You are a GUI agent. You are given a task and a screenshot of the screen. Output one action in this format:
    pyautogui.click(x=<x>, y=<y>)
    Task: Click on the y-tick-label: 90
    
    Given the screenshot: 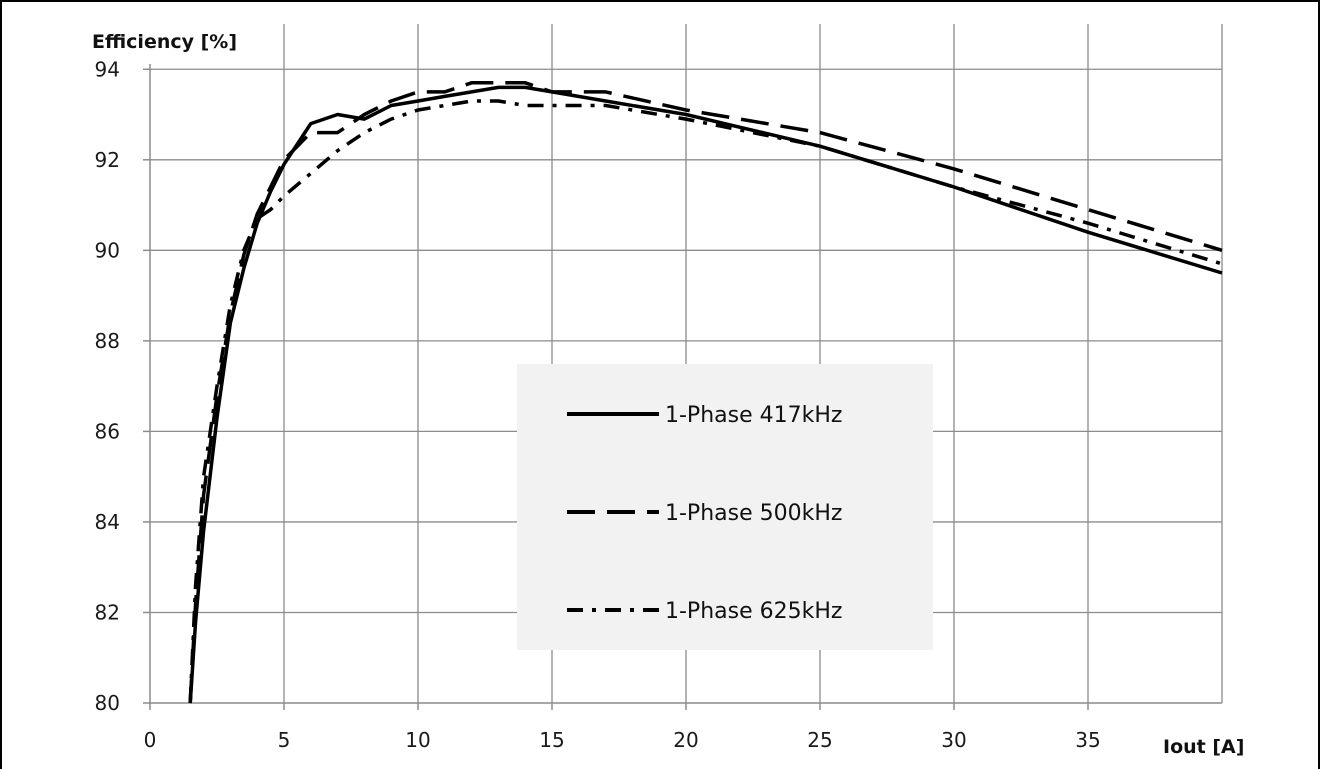 What is the action you would take?
    pyautogui.click(x=107, y=250)
    